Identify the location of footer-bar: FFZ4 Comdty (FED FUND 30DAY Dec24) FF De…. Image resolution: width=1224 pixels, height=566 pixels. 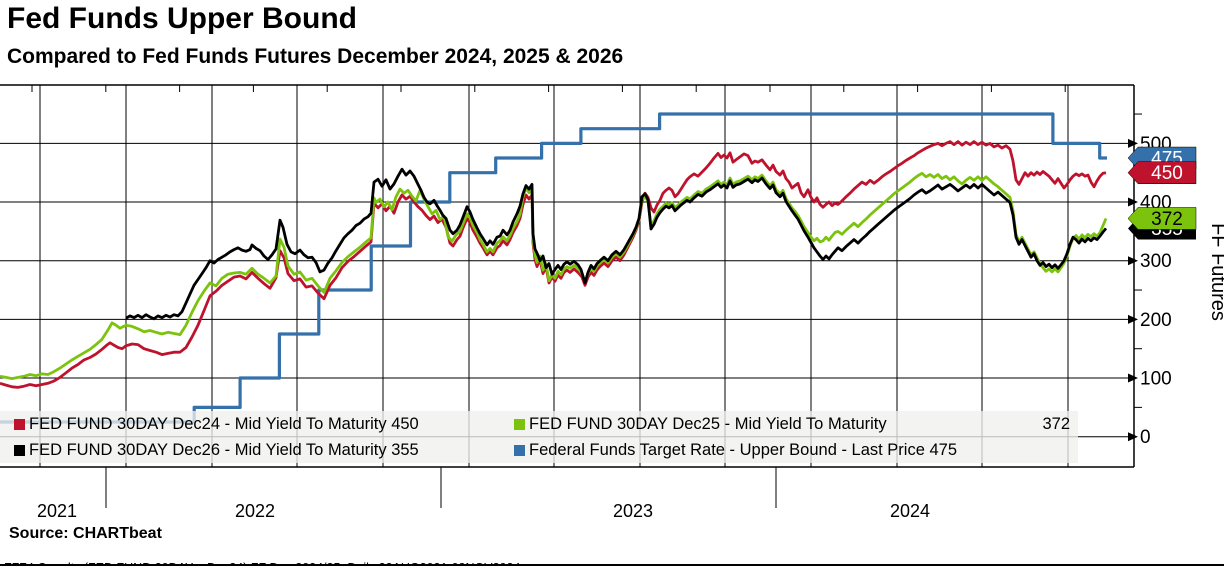
(612, 556).